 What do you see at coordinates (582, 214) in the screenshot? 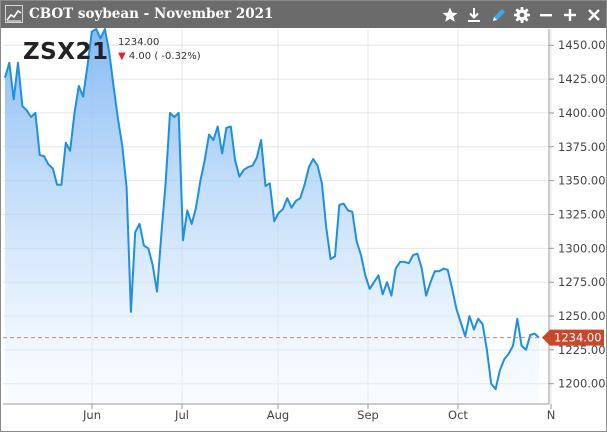
I see `y-tick-label: 1325.00` at bounding box center [582, 214].